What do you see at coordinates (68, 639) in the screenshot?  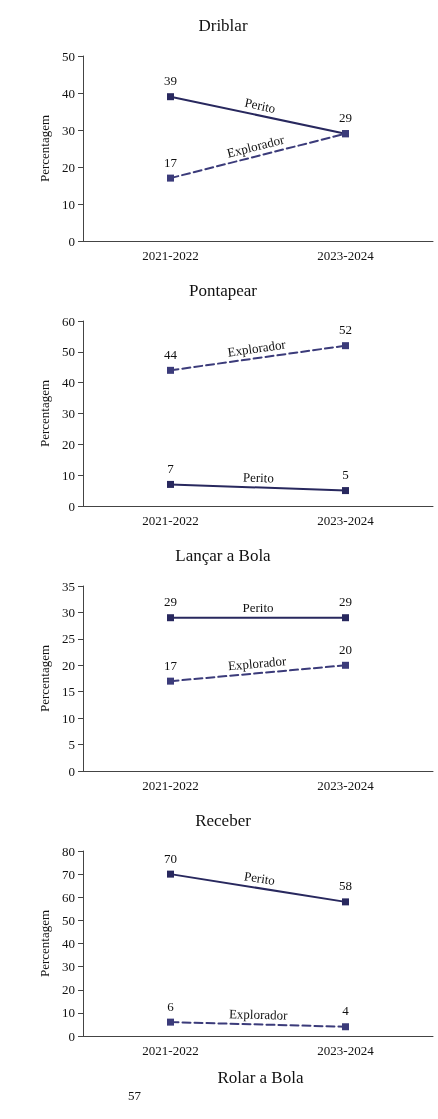 I see `y-tick-label: 25` at bounding box center [68, 639].